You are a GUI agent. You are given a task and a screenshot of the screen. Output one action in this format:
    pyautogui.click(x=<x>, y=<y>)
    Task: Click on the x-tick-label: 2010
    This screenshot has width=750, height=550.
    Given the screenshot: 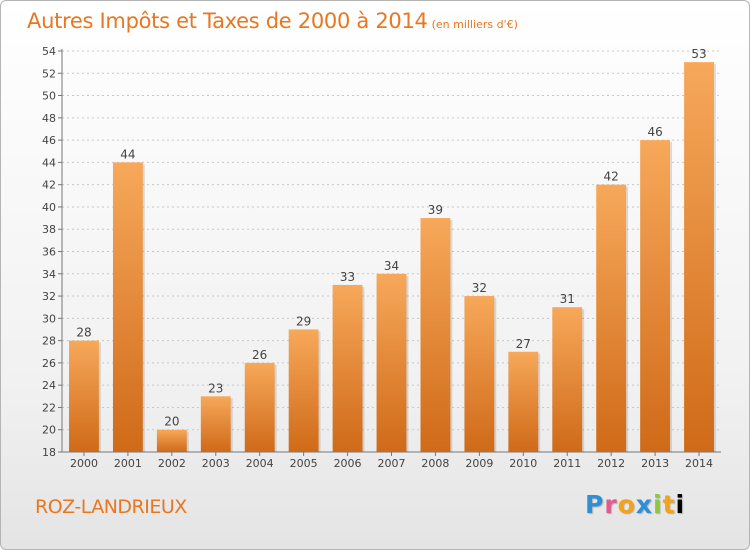 What is the action you would take?
    pyautogui.click(x=523, y=463)
    